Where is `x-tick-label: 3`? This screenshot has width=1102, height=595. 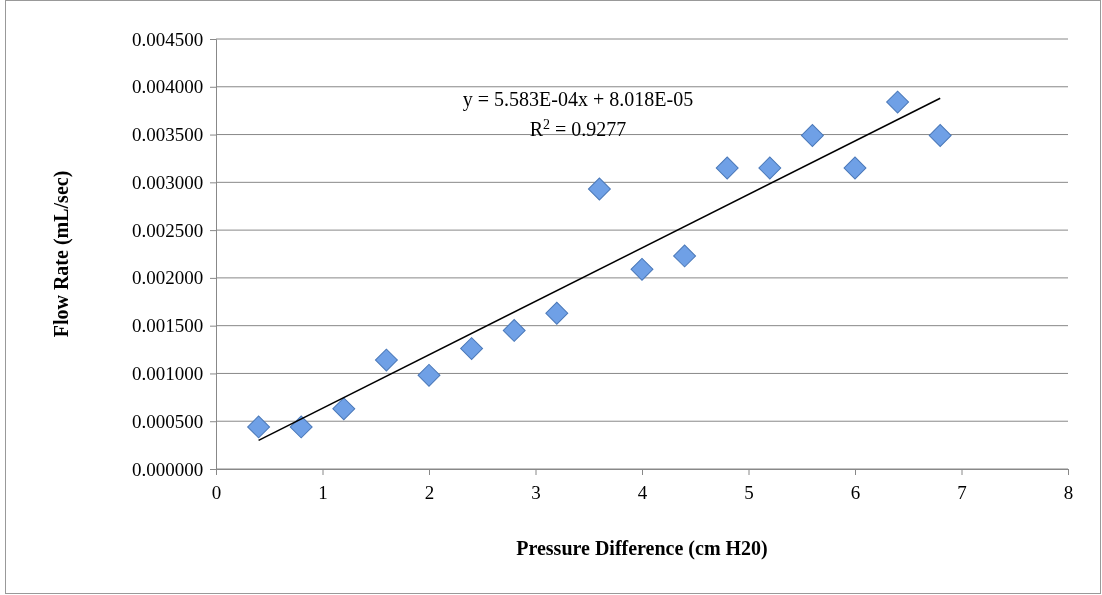 x-tick-label: 3 is located at coordinates (536, 492).